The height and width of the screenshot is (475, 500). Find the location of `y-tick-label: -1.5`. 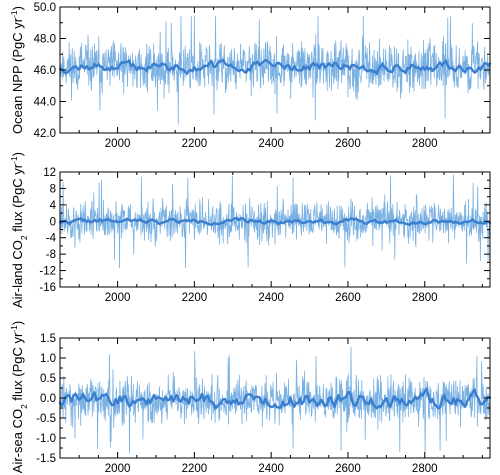

y-tick-label: -1.5 is located at coordinates (46, 459).